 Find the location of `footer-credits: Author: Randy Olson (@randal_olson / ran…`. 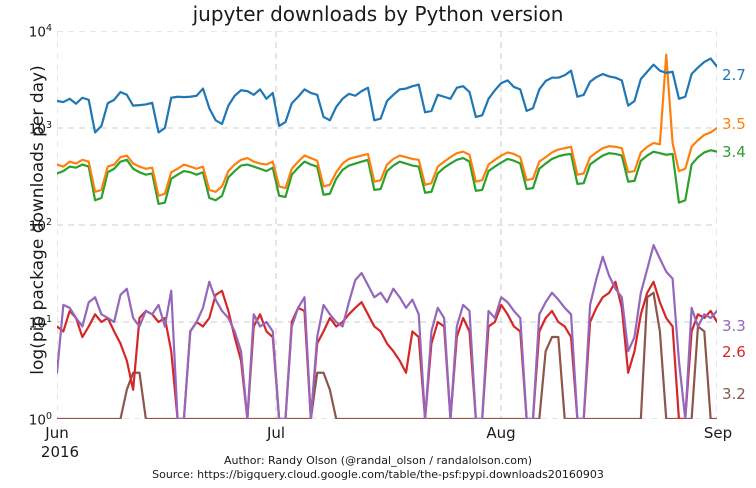

footer-credits: Author: Randy Olson (@randal_olson / ran… is located at coordinates (378, 468).